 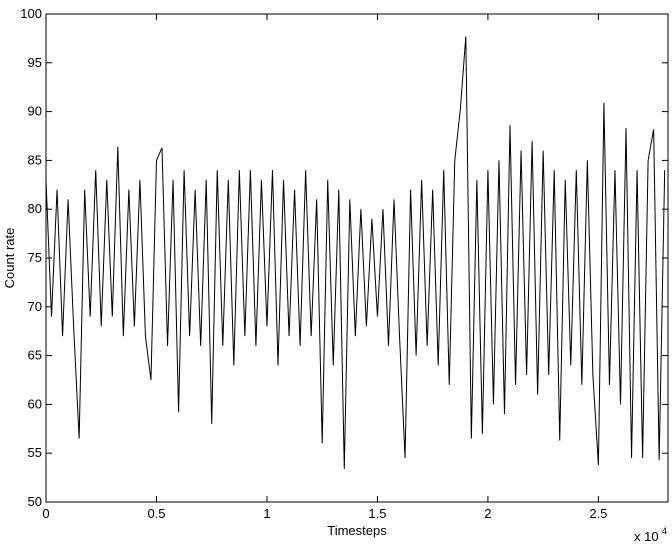 What do you see at coordinates (35, 257) in the screenshot?
I see `y-tick-label: 75` at bounding box center [35, 257].